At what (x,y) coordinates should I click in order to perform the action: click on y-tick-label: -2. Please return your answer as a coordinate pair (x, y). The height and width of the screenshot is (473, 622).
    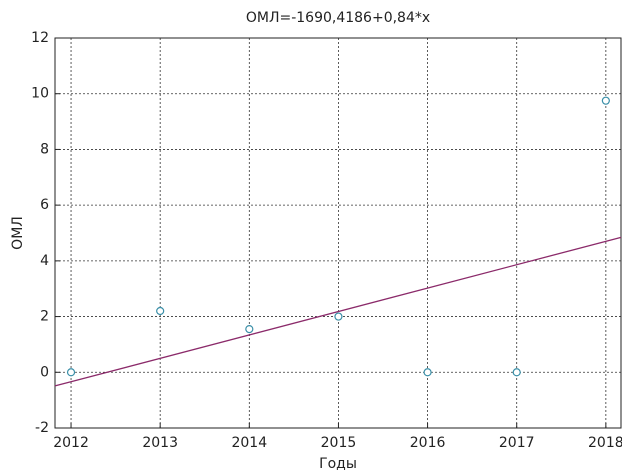
    Looking at the image, I should click on (42, 428).